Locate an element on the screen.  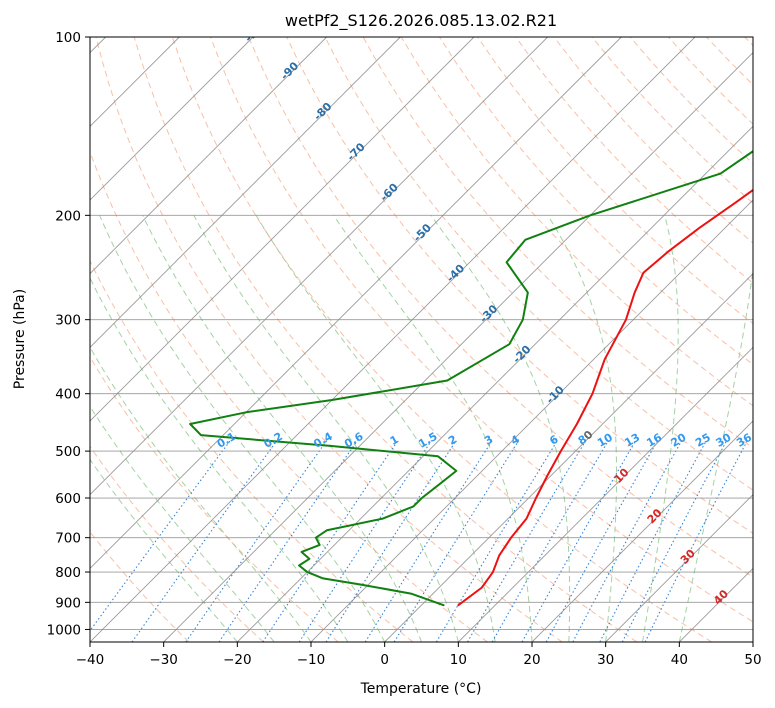
y-tick-label: 600 is located at coordinates (68, 499).